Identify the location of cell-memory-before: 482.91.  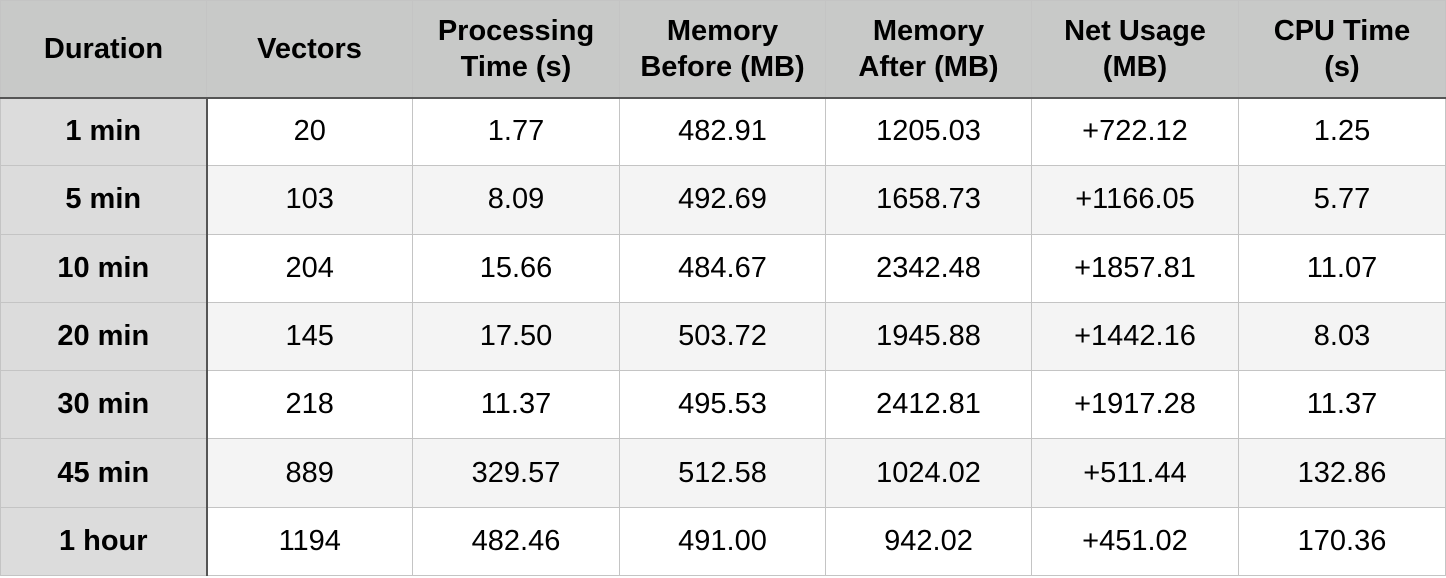
(722, 131).